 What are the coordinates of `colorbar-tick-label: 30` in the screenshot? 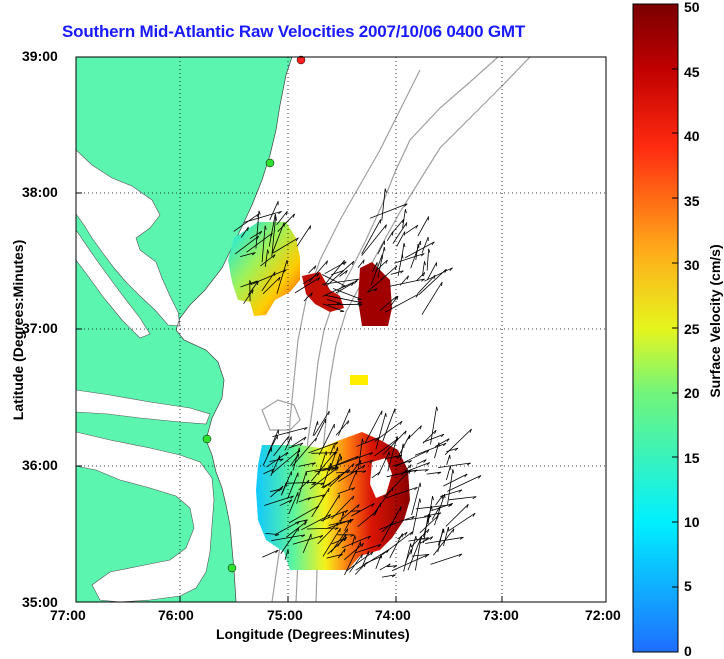 It's located at (692, 265).